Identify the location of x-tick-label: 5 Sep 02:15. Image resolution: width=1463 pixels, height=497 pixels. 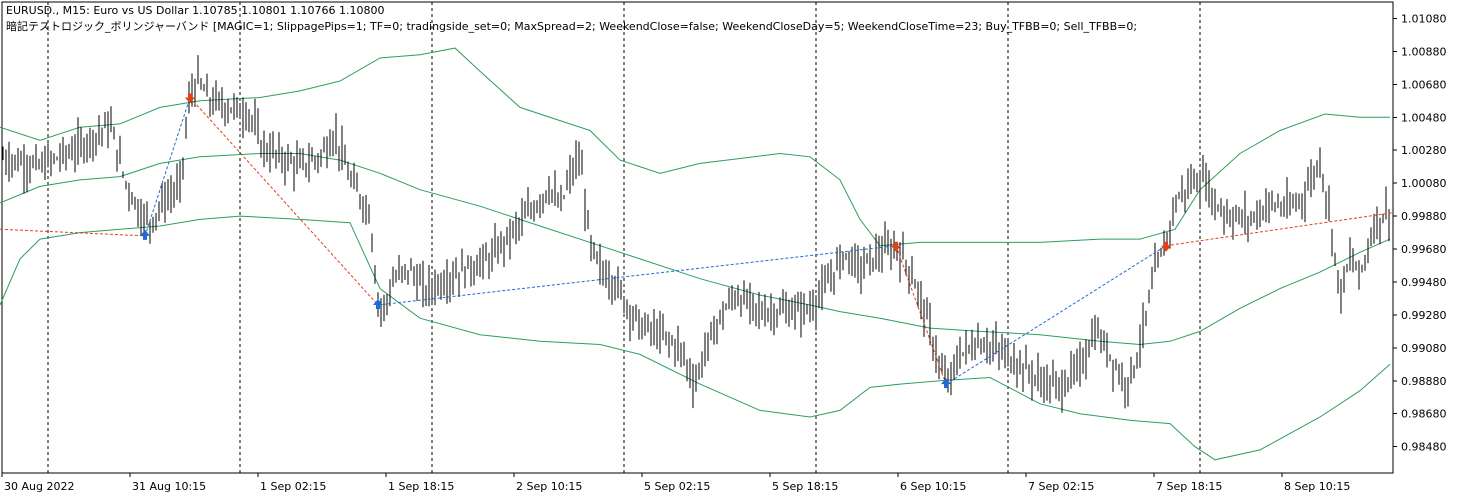
(677, 486).